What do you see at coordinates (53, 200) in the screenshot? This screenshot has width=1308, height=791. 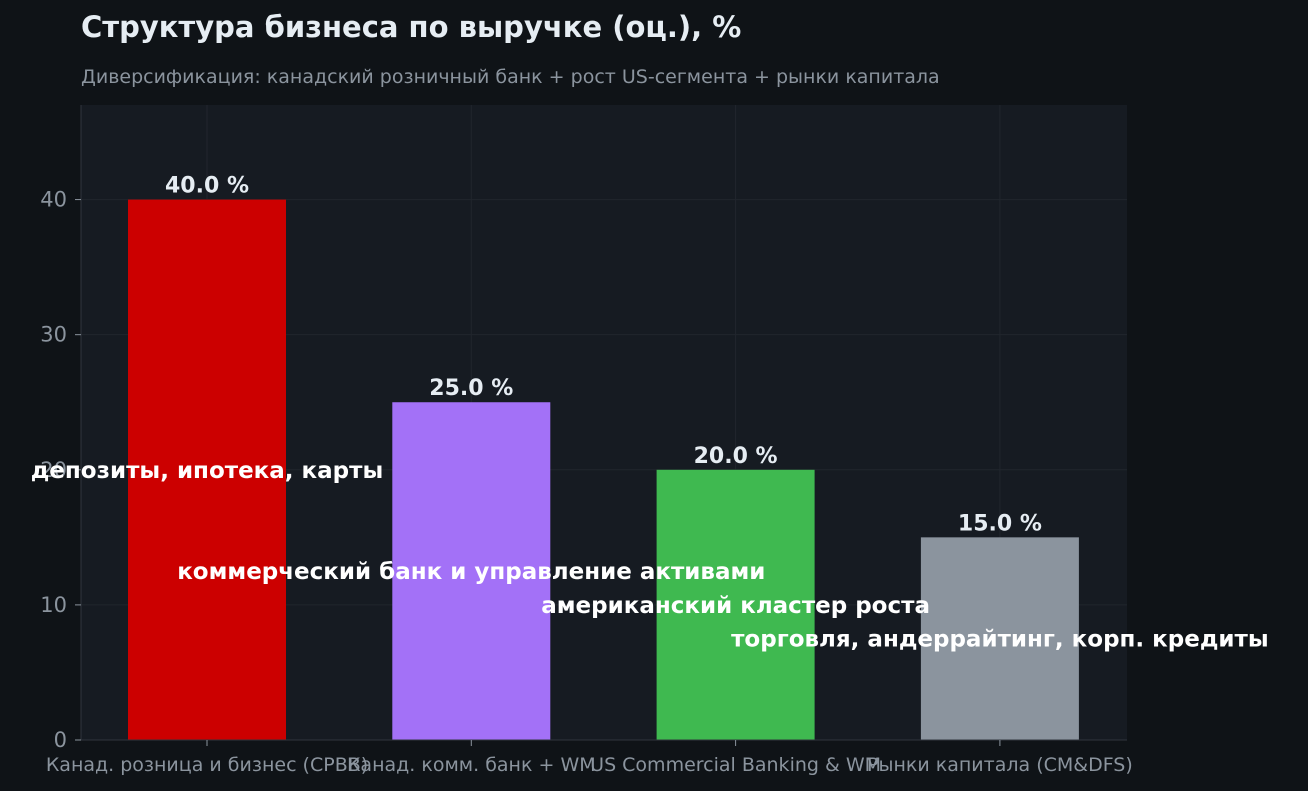 I see `y-tick-label: 40` at bounding box center [53, 200].